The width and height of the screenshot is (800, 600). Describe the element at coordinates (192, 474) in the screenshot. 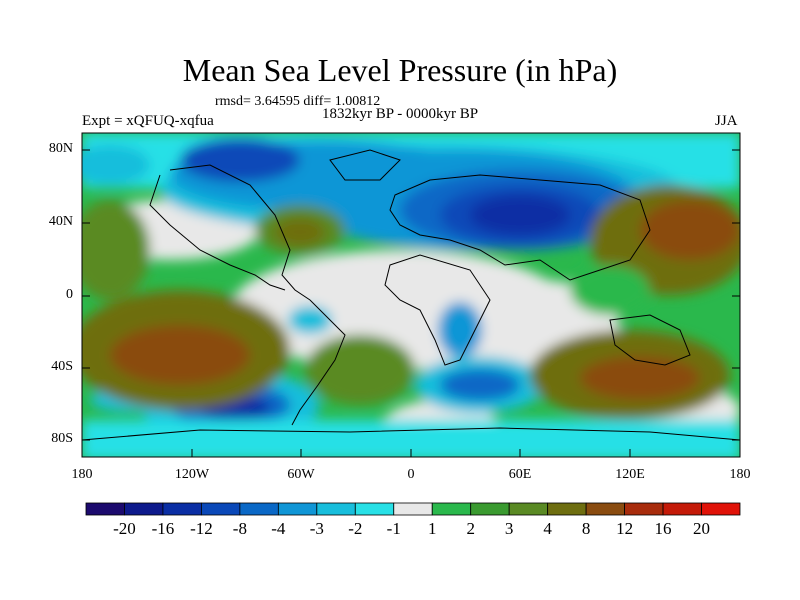

I see `lon-label-120w: 120W` at that location.